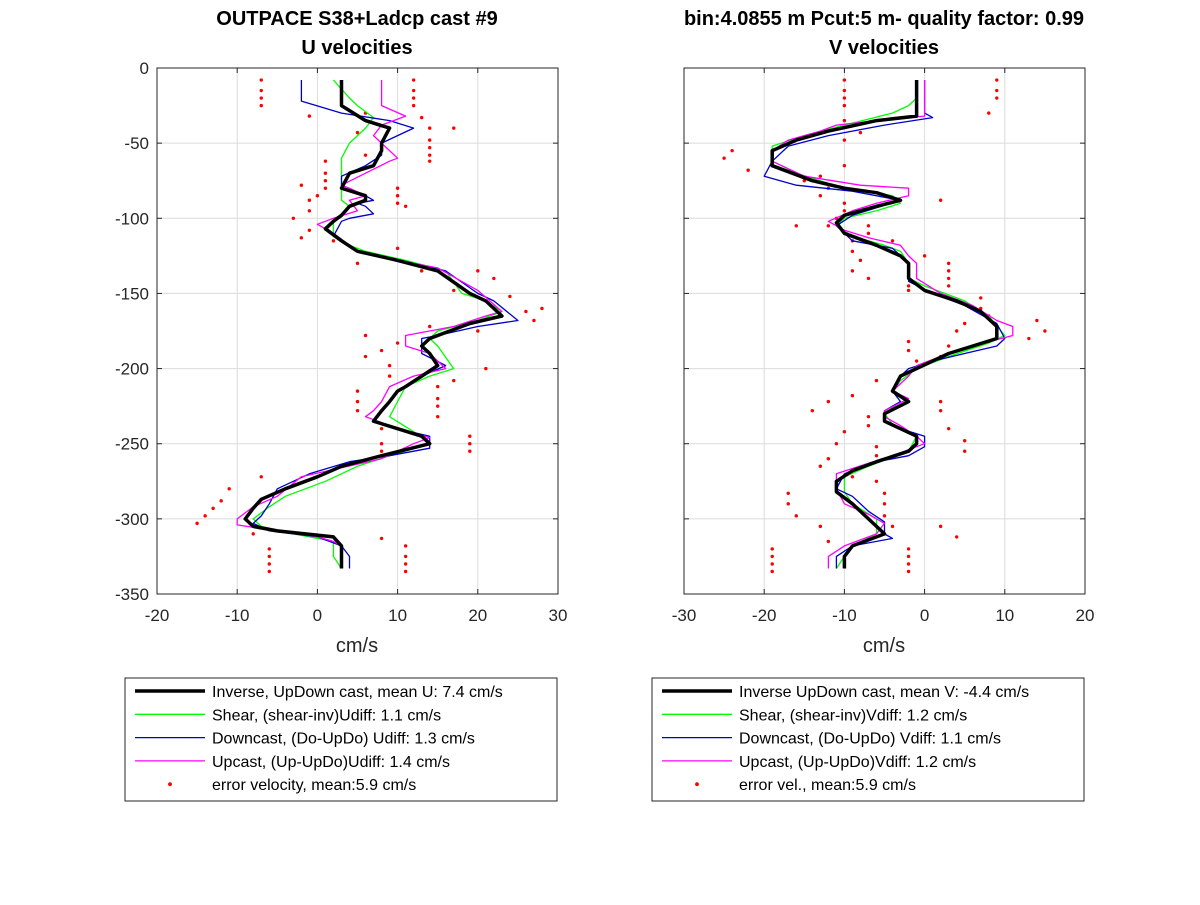 The image size is (1200, 905). Describe the element at coordinates (924, 615) in the screenshot. I see `x-tick-label: 0` at that location.